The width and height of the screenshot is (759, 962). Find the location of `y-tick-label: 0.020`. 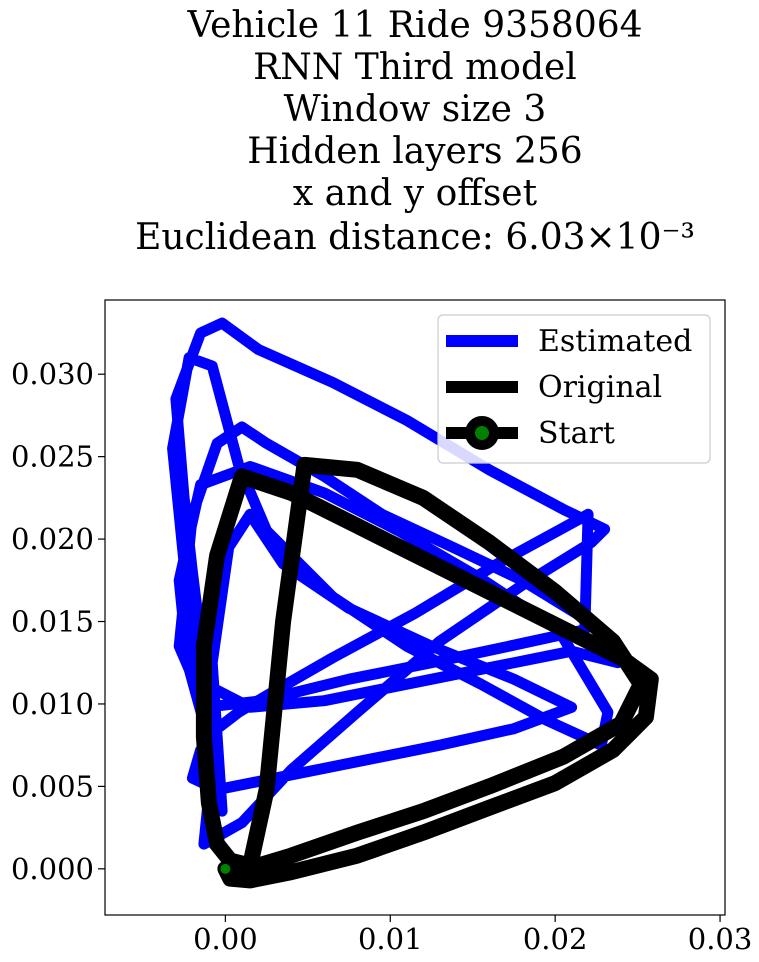

y-tick-label: 0.020 is located at coordinates (52, 539).